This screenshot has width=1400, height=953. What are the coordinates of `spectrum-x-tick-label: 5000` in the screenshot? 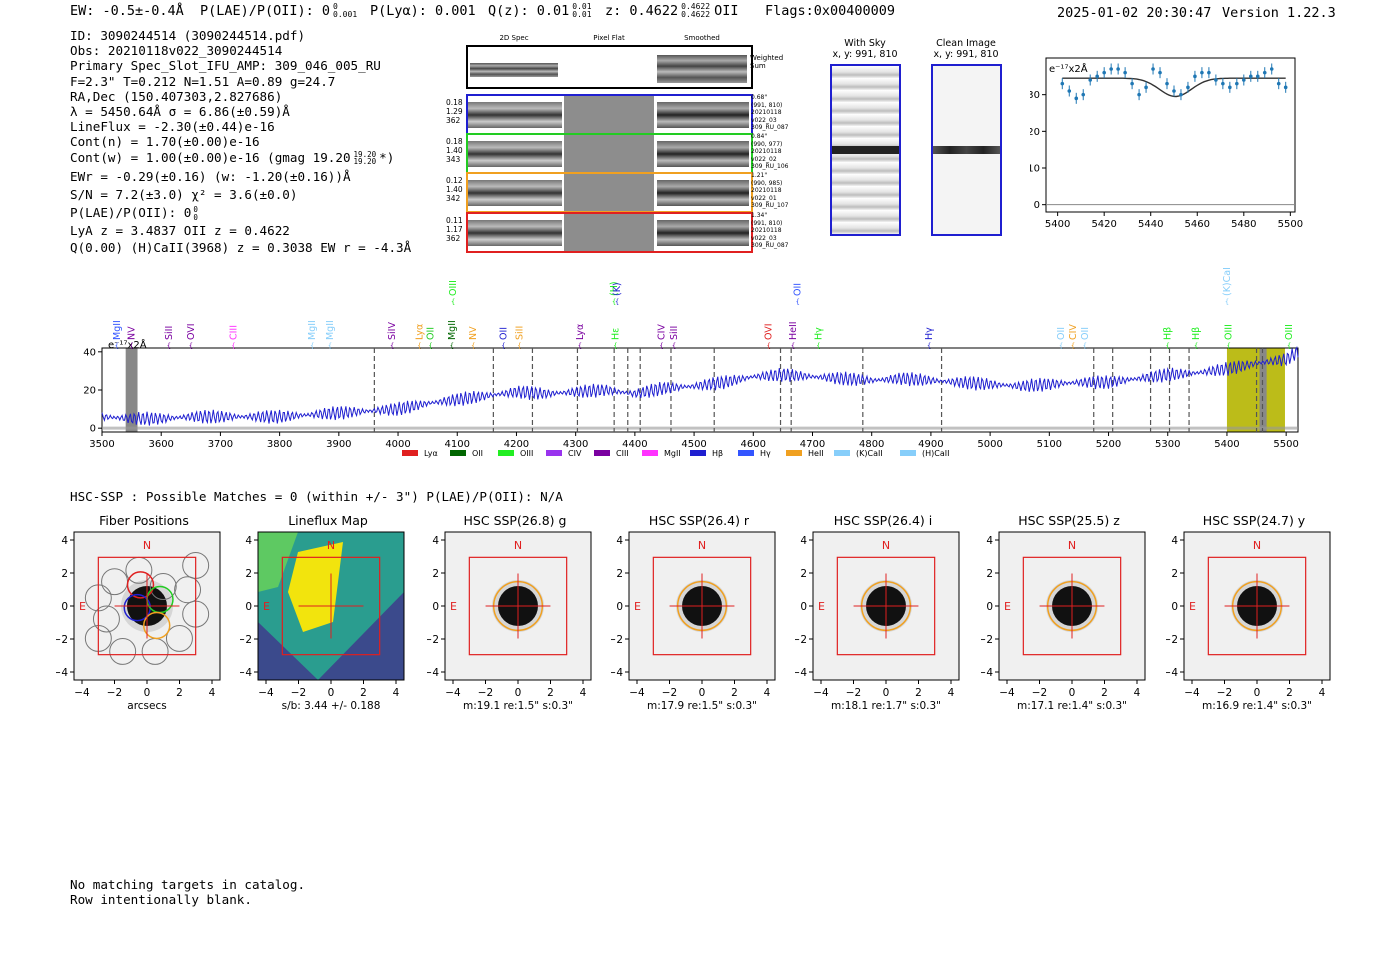 It's located at (989, 444).